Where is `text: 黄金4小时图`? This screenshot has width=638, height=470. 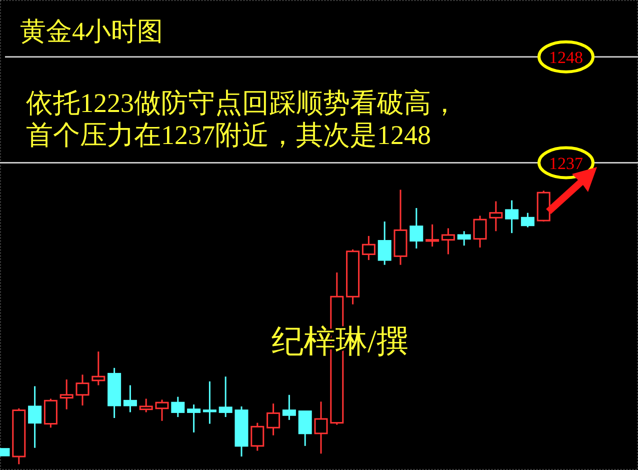
text: 黄金4小时图 is located at coordinates (91, 31).